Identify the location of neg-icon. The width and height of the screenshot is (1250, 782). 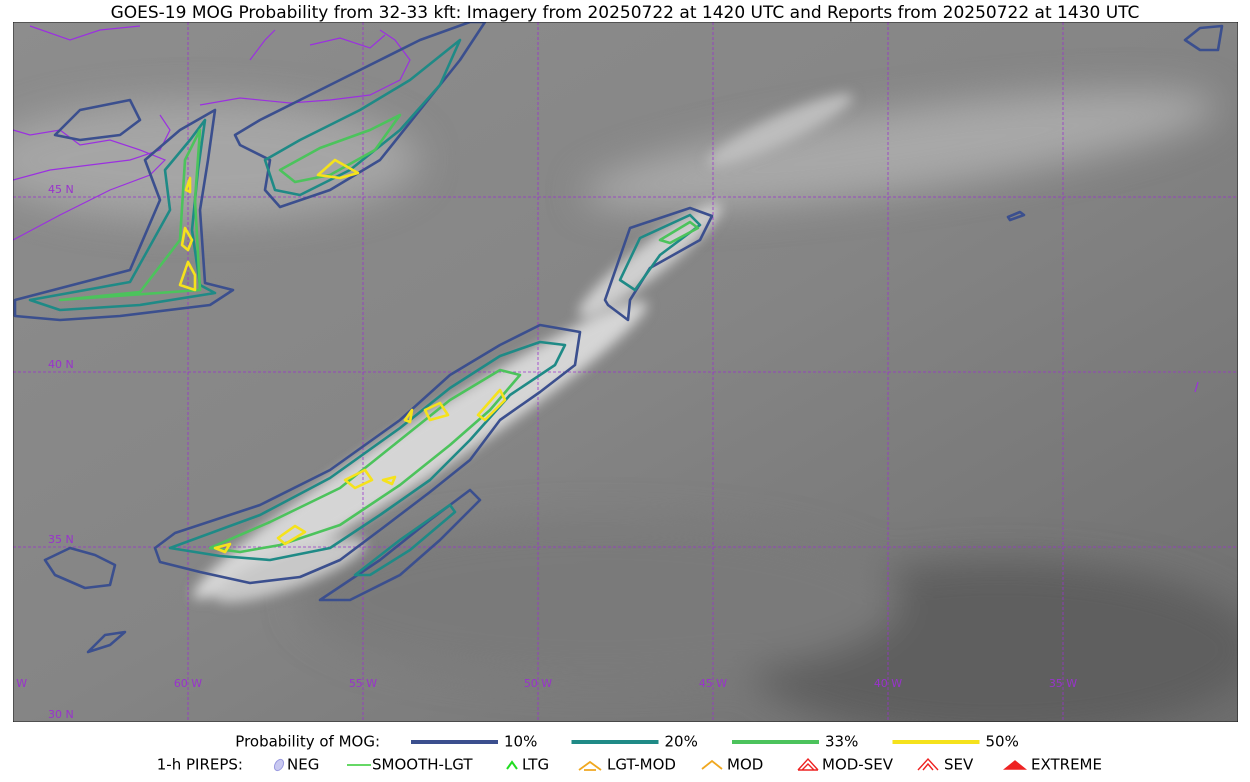
(279, 765).